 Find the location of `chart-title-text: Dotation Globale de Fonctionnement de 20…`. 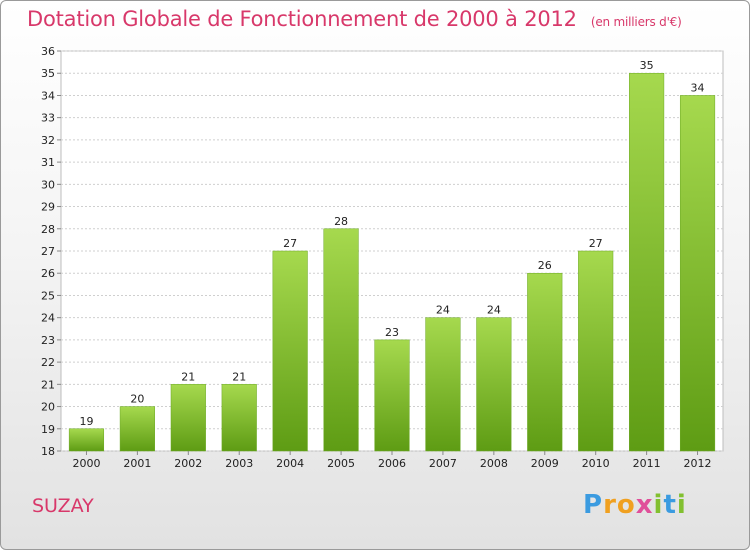

chart-title-text: Dotation Globale de Fonctionnement de 20… is located at coordinates (302, 19).